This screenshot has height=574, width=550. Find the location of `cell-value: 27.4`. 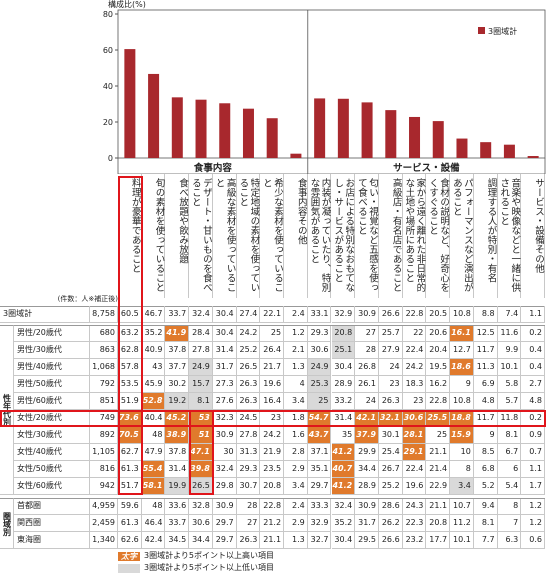

cell-value: 27.4 is located at coordinates (248, 314).